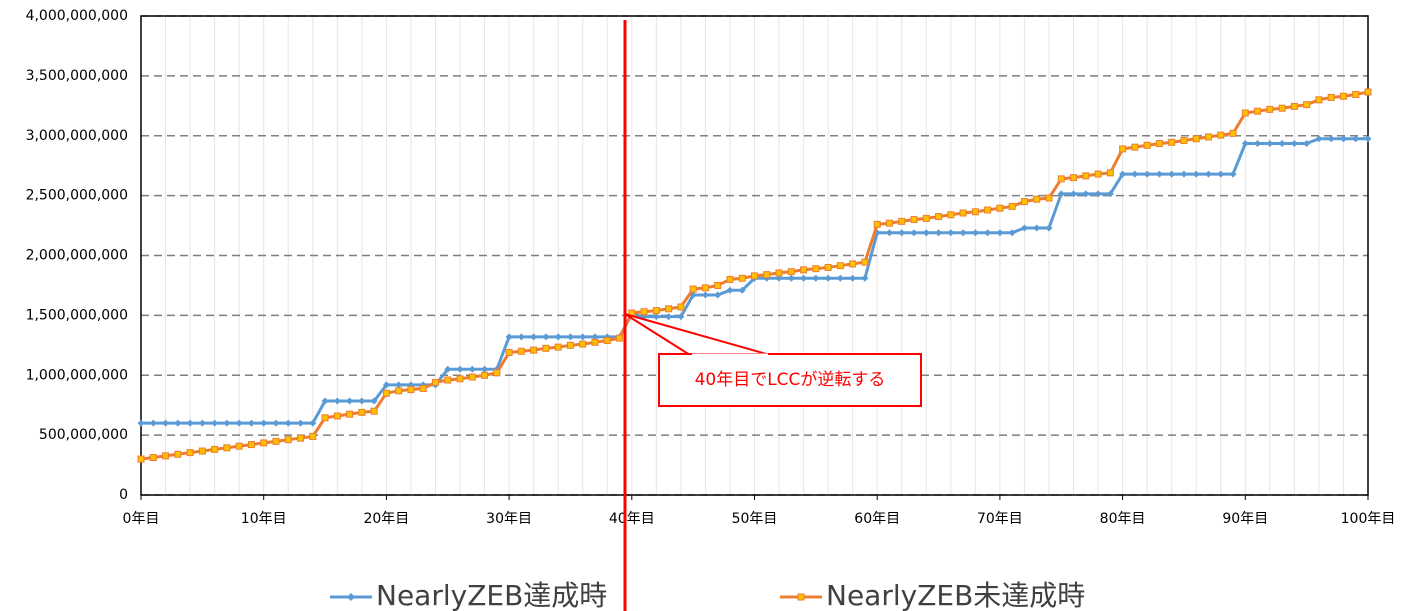 The width and height of the screenshot is (1401, 611). Describe the element at coordinates (77, 76) in the screenshot. I see `y-tick-label: 3,500,000,000` at that location.